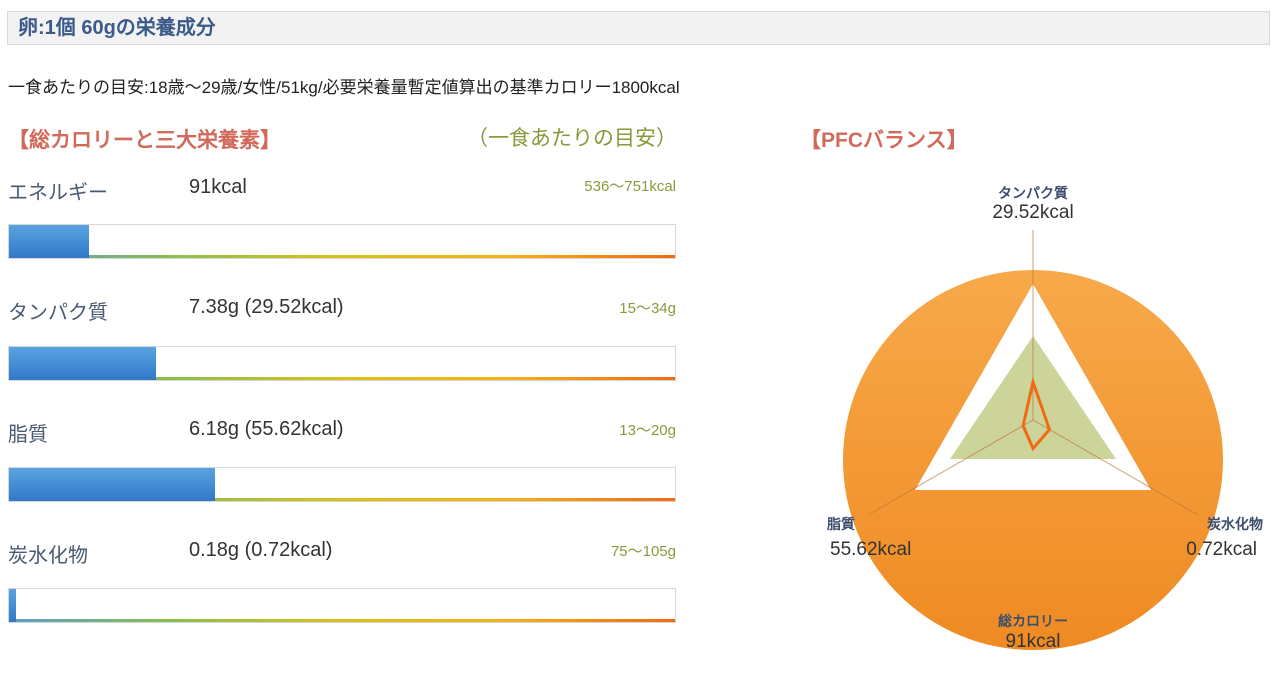 Image resolution: width=1280 pixels, height=691 pixels. What do you see at coordinates (572, 138) in the screenshot?
I see `guide-header: （一食あたりの目安）` at bounding box center [572, 138].